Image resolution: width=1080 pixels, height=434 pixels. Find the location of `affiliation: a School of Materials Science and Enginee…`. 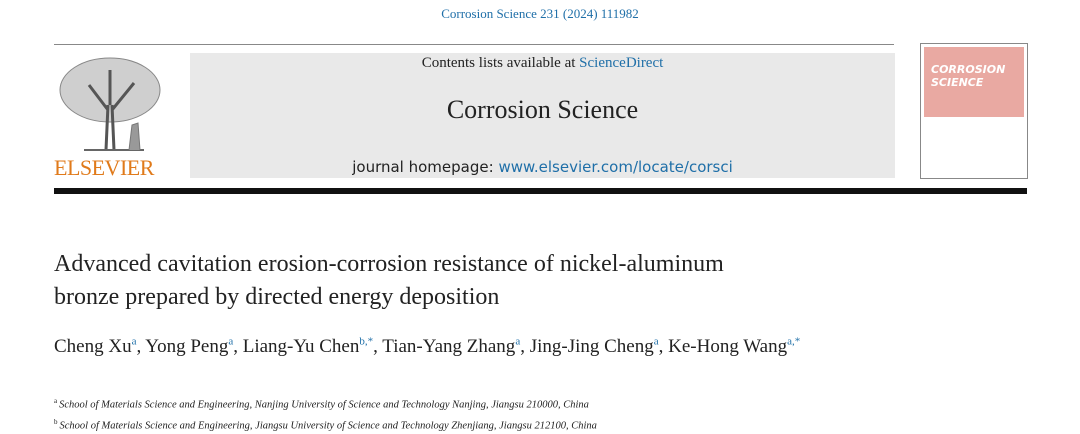

affiliation: a School of Materials Science and Enginee… is located at coordinates (325, 403).